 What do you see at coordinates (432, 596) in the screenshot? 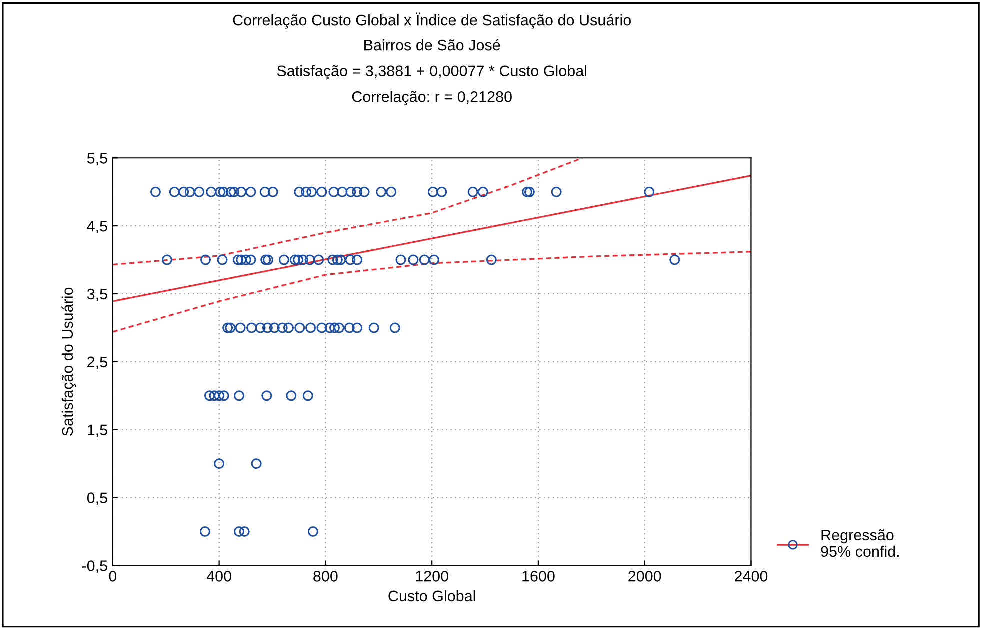
I see `x-axis-title: Custo Global` at bounding box center [432, 596].